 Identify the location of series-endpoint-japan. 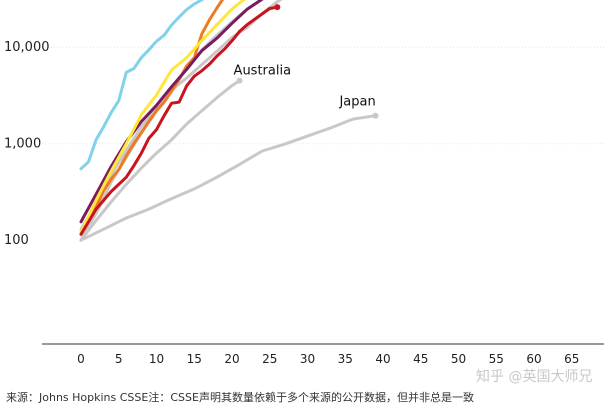
(375, 115).